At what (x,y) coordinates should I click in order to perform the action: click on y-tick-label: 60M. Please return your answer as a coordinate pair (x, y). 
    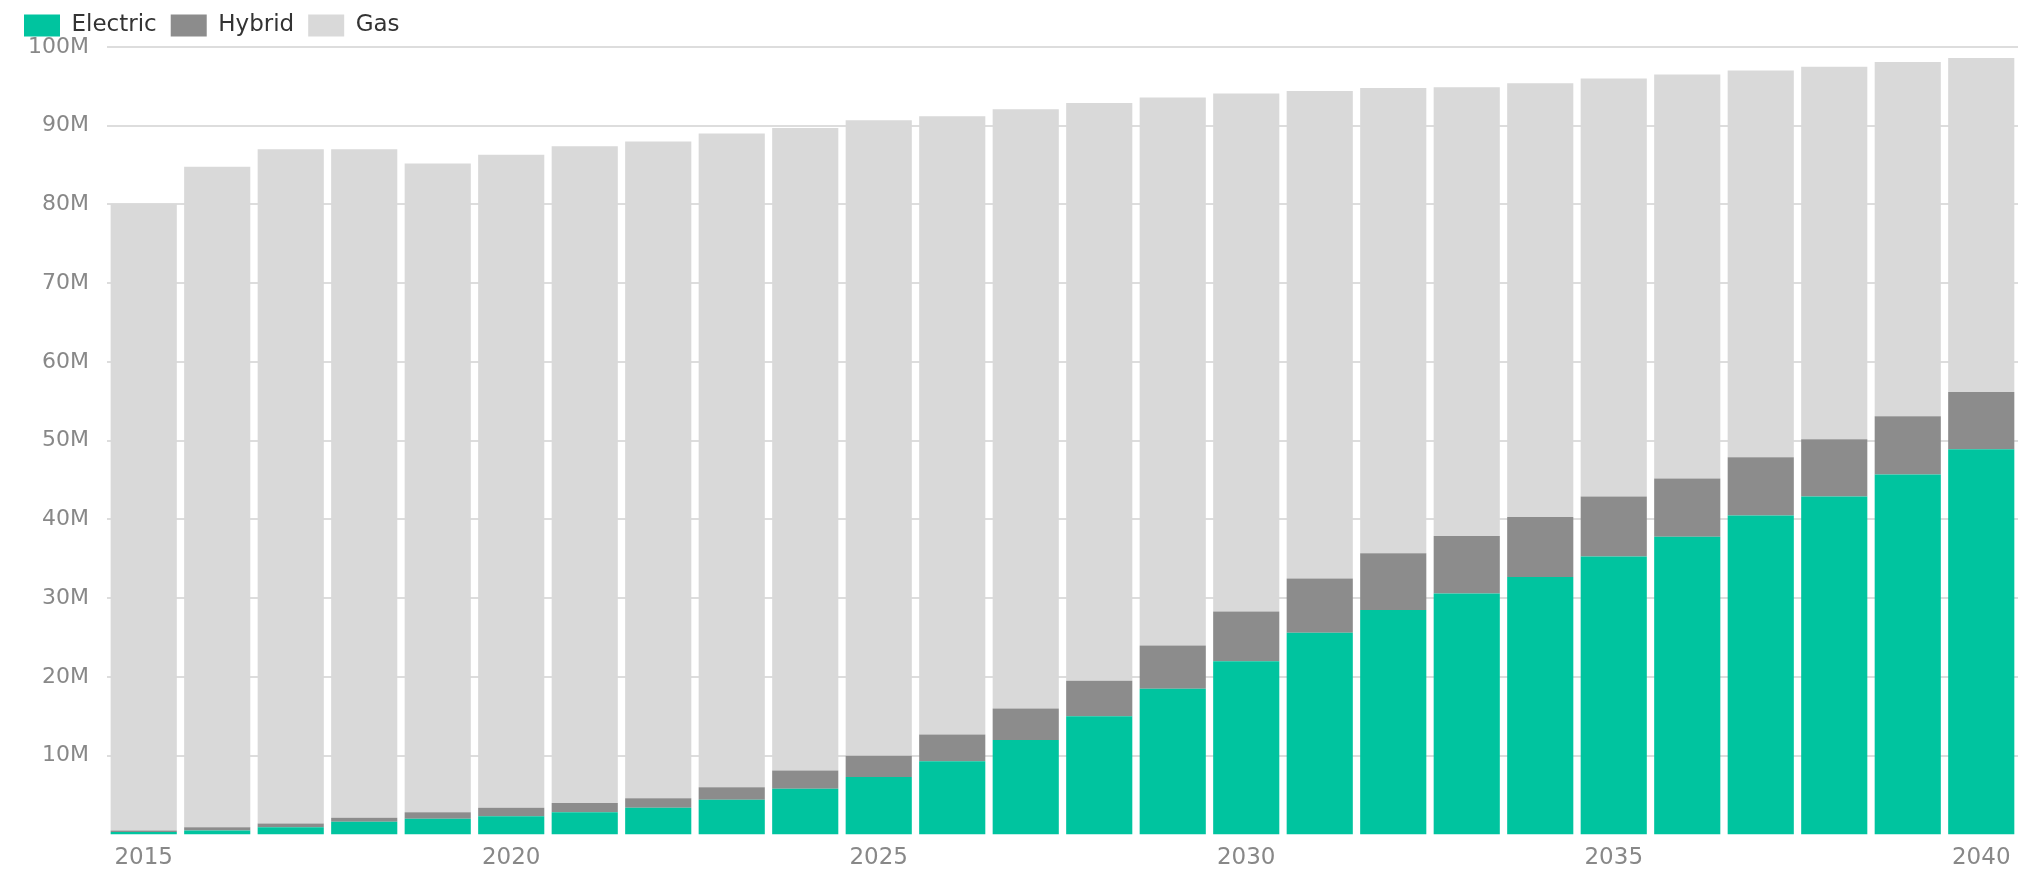
    Looking at the image, I should click on (65, 360).